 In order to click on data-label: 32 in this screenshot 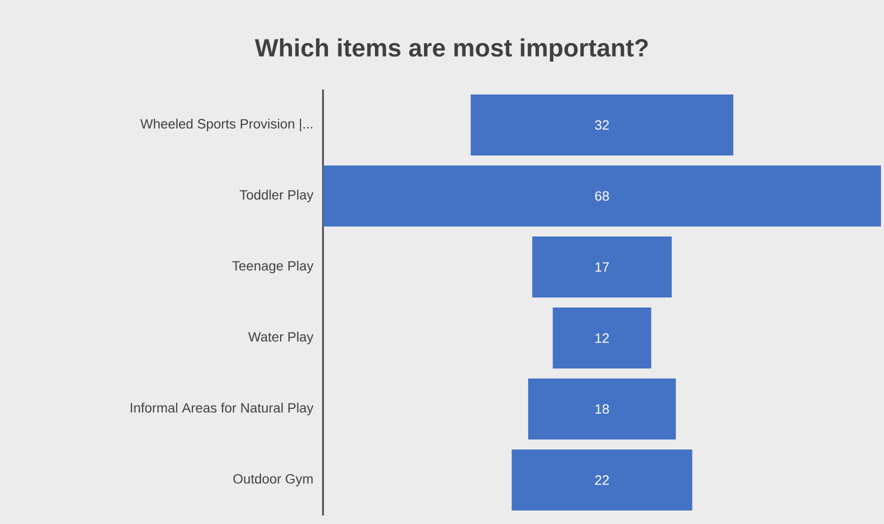, I will do `click(602, 125)`.